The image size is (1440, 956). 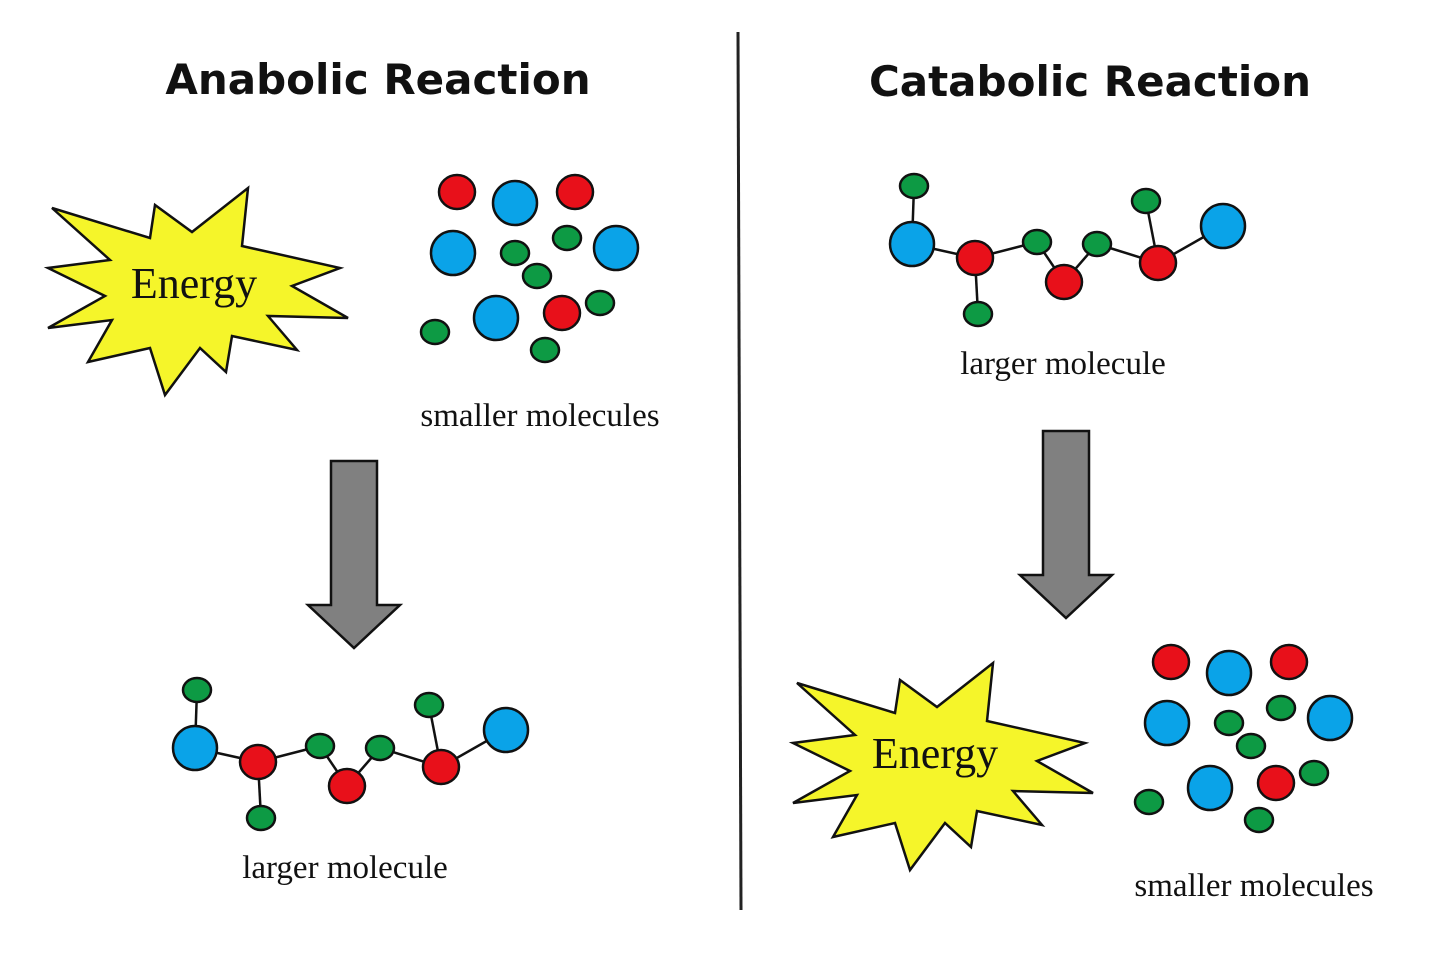 What do you see at coordinates (1090, 81) in the screenshot?
I see `catabolic-title: Catabolic Reaction` at bounding box center [1090, 81].